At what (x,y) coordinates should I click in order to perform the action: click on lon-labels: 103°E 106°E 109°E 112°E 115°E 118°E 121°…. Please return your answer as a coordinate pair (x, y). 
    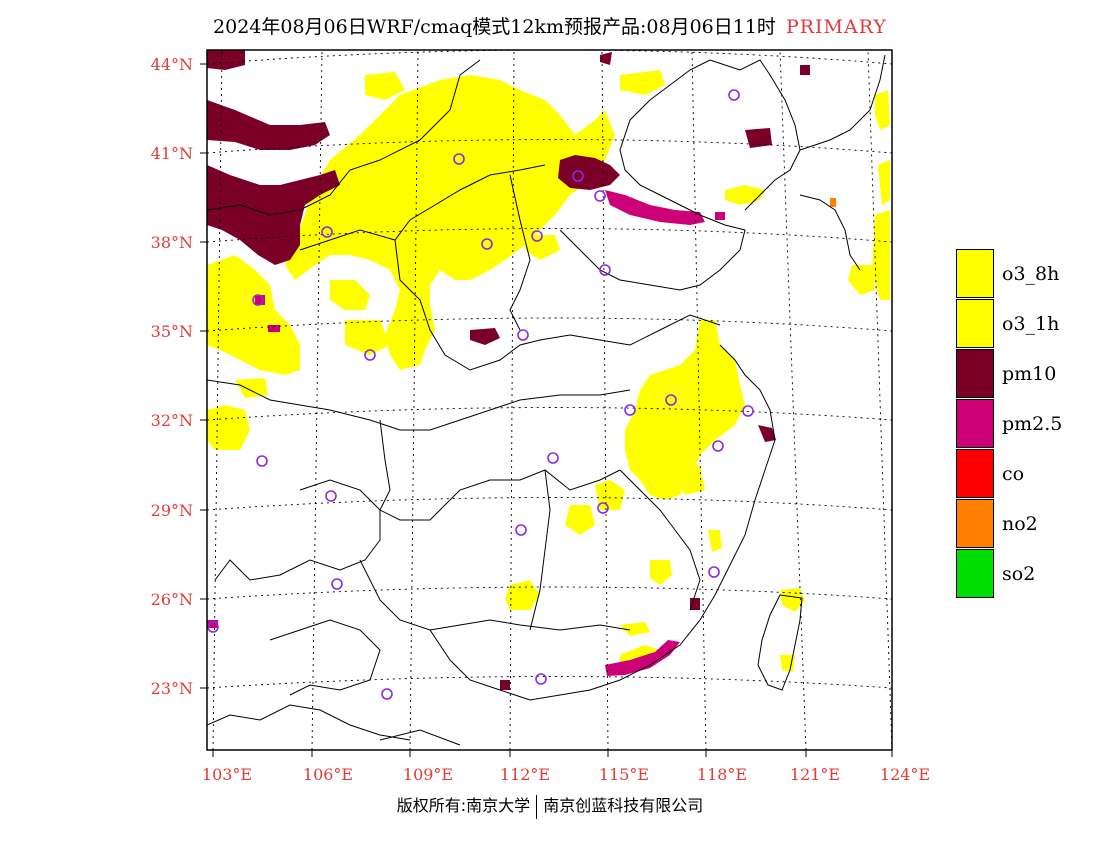
    Looking at the image, I should click on (566, 774).